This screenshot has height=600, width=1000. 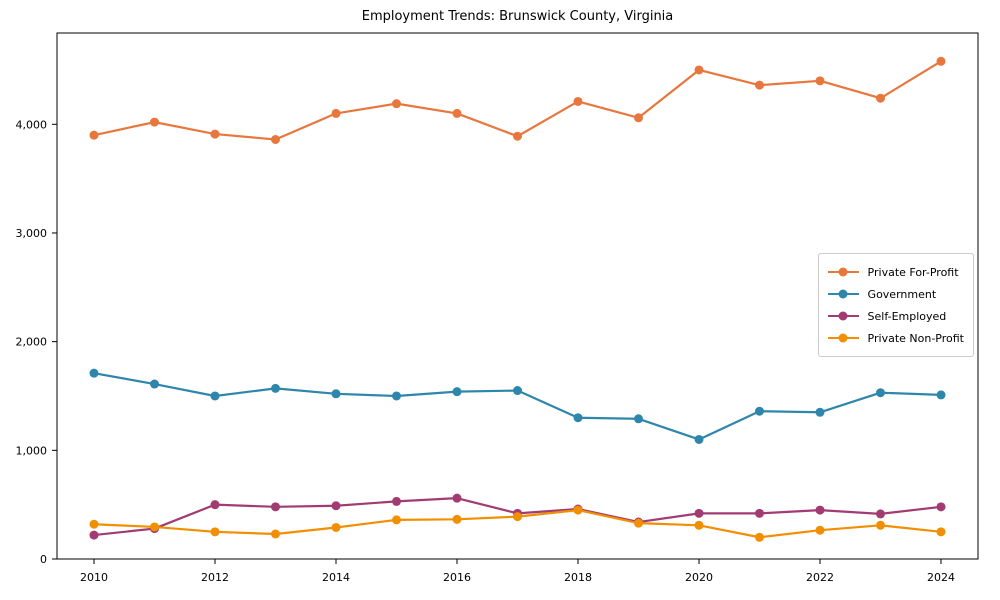 I want to click on legend-label: Private For-Profit, so click(x=913, y=272).